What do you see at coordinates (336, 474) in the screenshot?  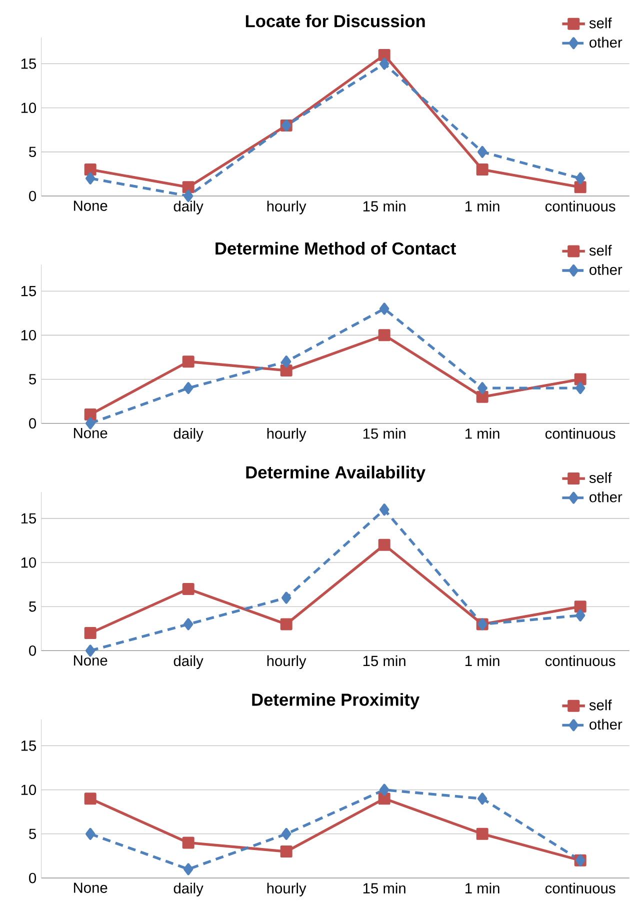 I see `chart-title: Determine Availability` at bounding box center [336, 474].